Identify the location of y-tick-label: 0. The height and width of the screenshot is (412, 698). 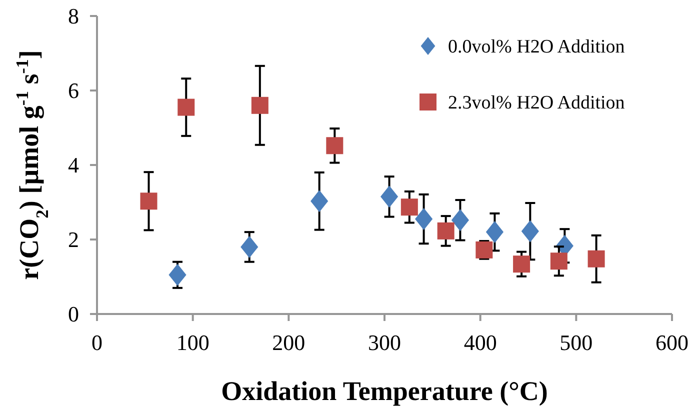
(73, 314).